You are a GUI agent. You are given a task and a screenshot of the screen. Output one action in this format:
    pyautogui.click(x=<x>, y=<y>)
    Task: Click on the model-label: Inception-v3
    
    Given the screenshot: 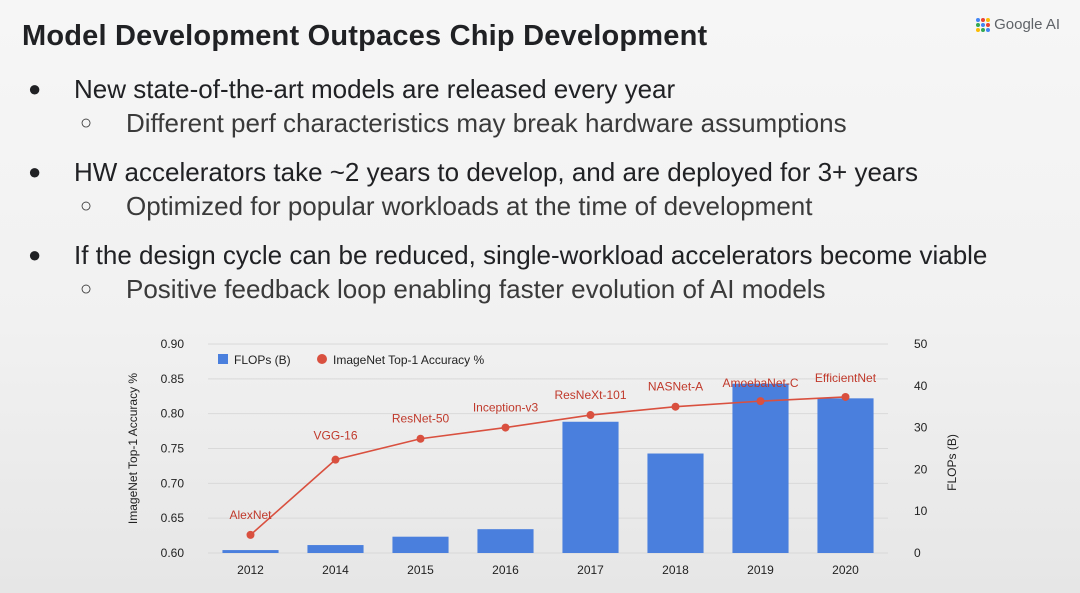 What is the action you would take?
    pyautogui.click(x=506, y=408)
    